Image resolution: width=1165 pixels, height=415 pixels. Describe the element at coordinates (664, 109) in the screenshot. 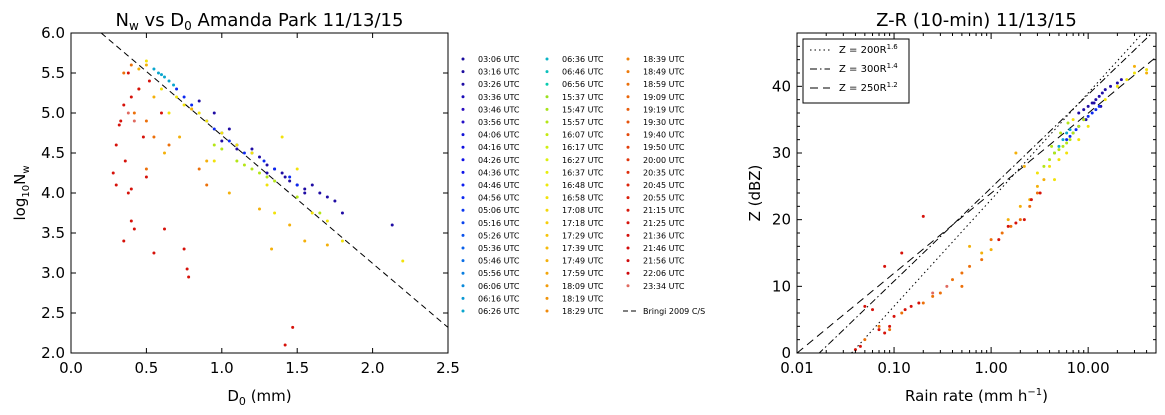

I see `legend-label: 19:19 UTC` at that location.